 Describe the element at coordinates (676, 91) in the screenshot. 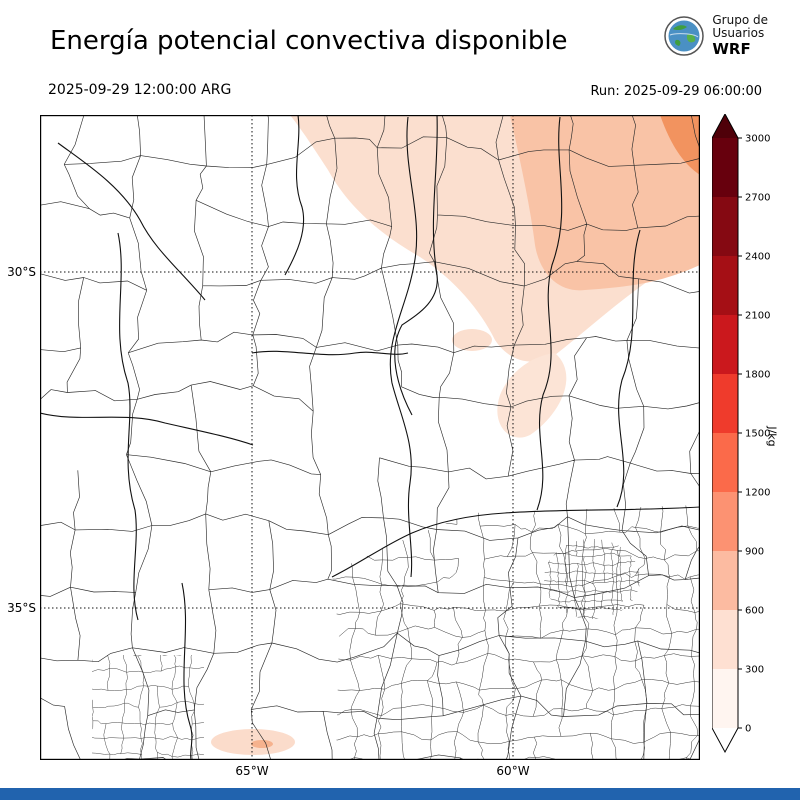

I see `run-time-label: Run: 2025-09-29 06:00:00` at that location.